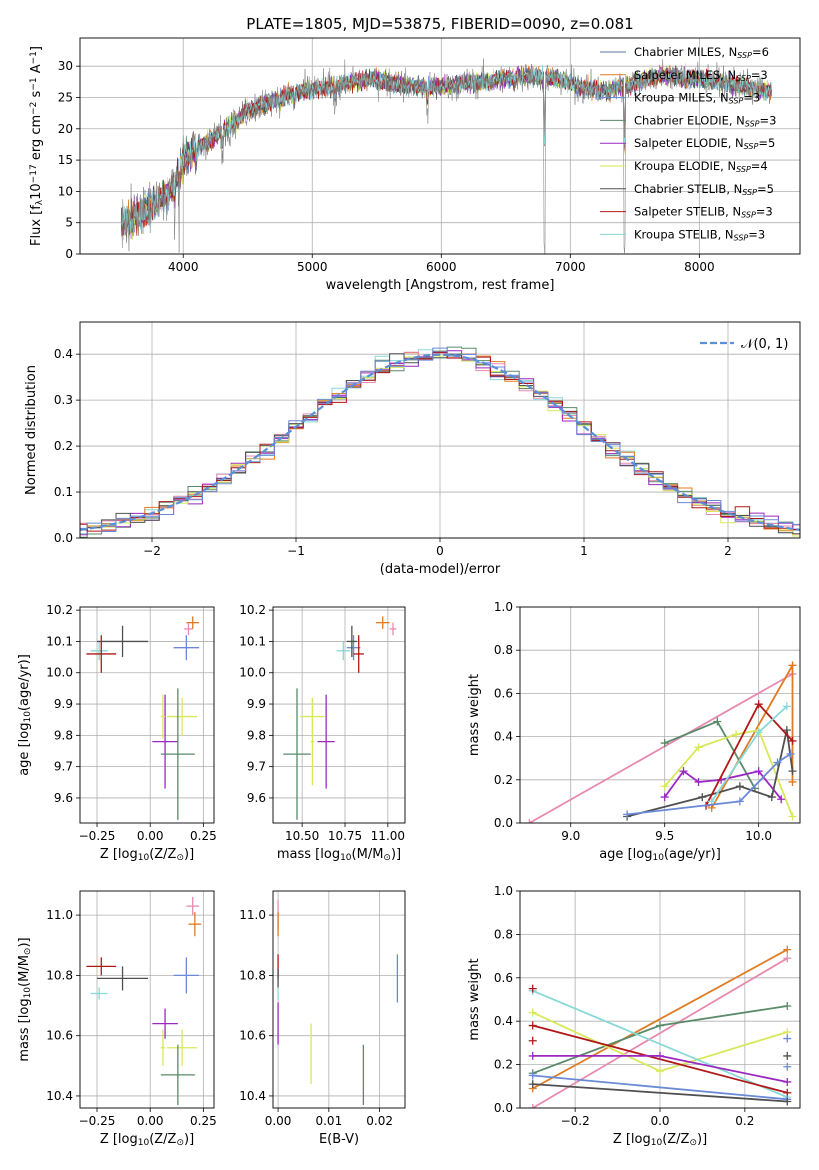 This screenshot has width=819, height=1170. I want to click on x-tick-label: 4000, so click(183, 267).